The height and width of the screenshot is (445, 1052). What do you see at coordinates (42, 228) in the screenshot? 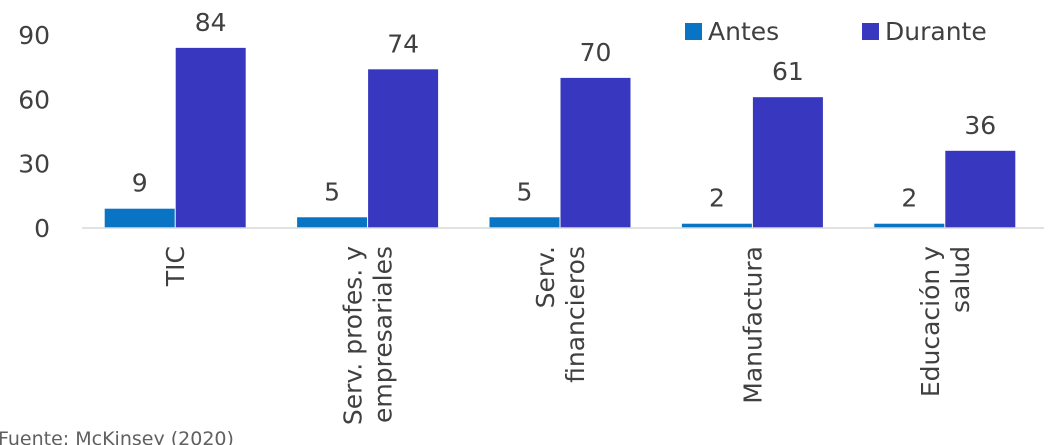
I see `y-tick-label: 0` at bounding box center [42, 228].